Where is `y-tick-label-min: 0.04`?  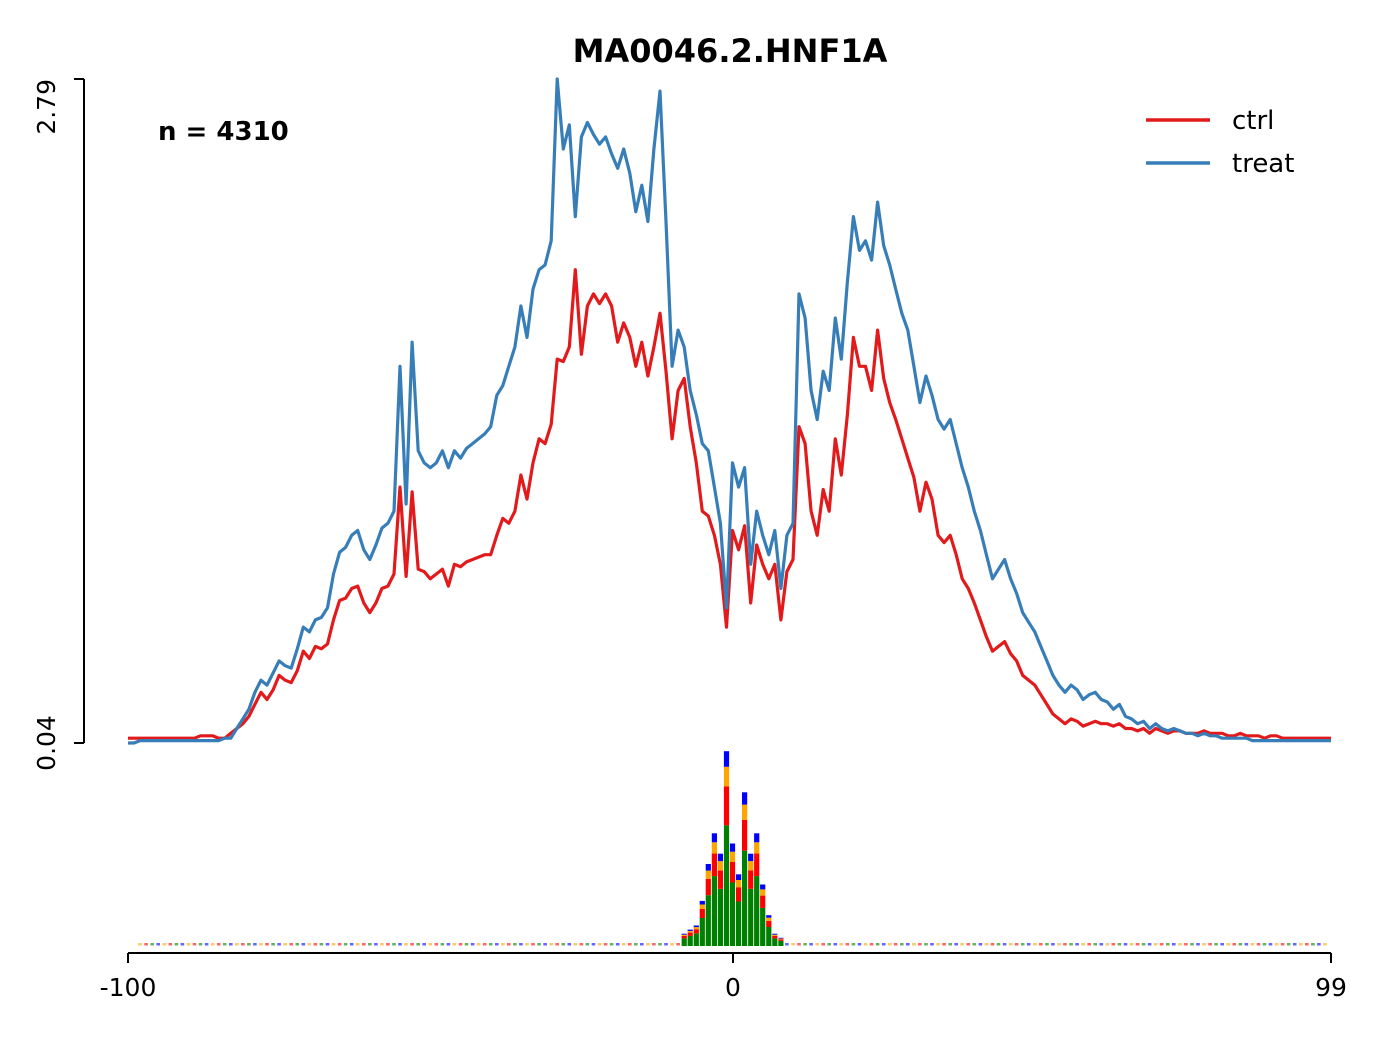 y-tick-label-min: 0.04 is located at coordinates (46, 743).